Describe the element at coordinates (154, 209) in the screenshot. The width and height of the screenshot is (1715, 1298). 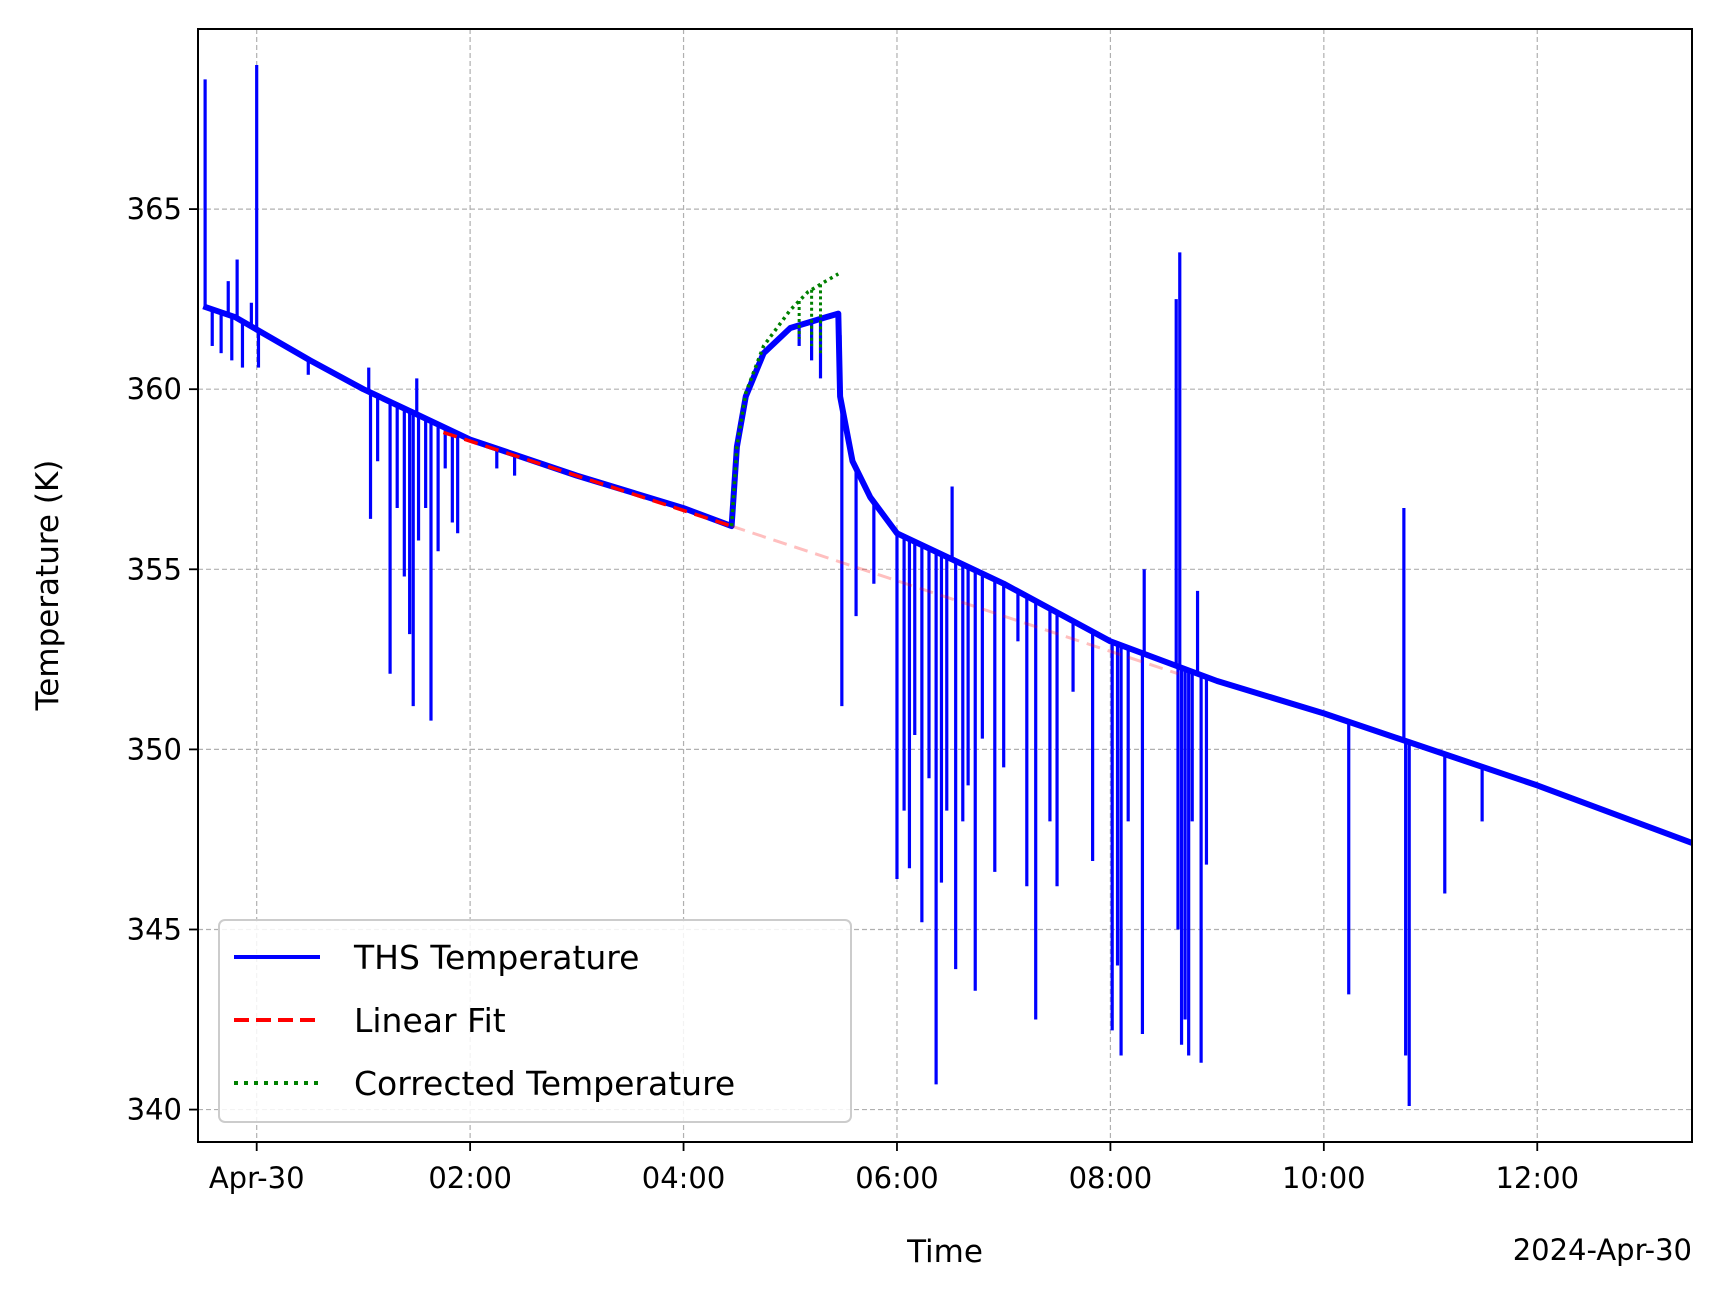
I see `y-tick-label: 365` at that location.